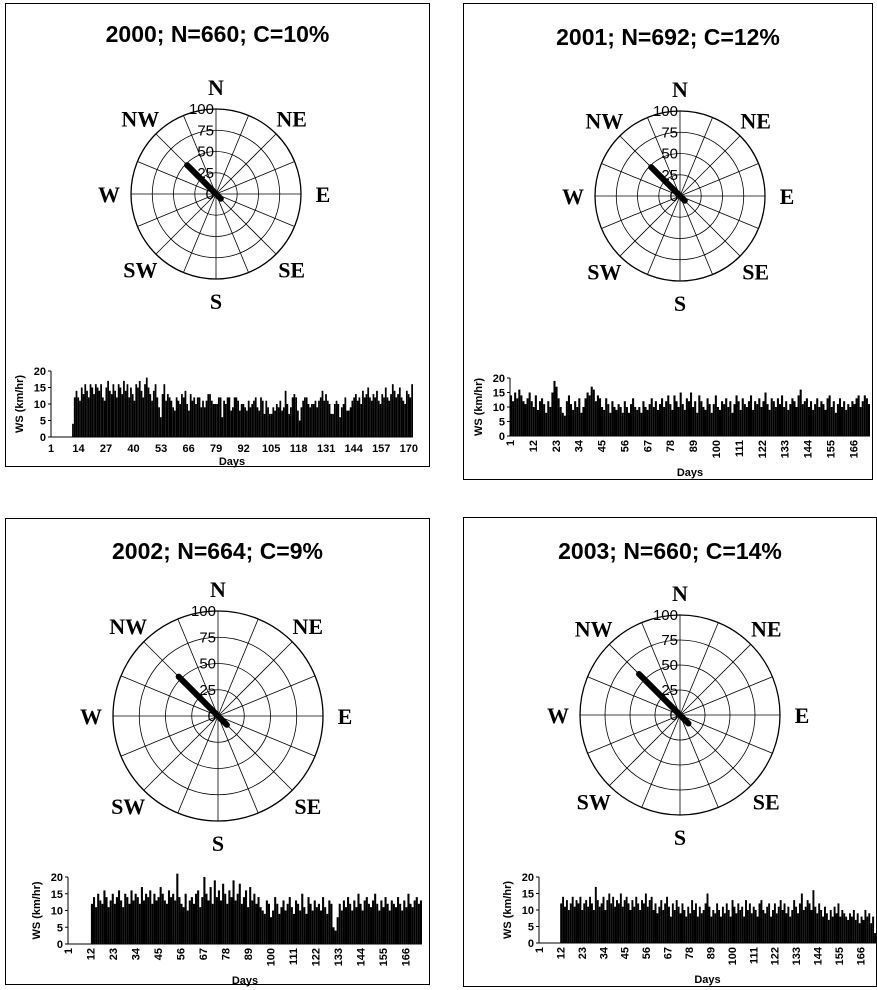 The width and height of the screenshot is (877, 990). Describe the element at coordinates (634, 734) in the screenshot. I see `rose-spoke` at that location.